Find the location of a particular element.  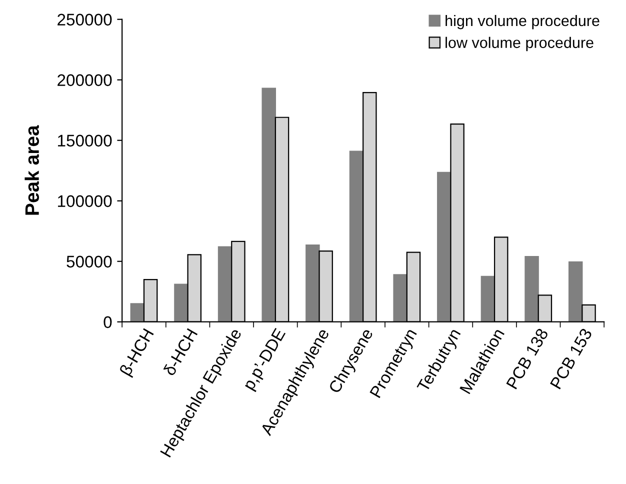

y-axis-title: Peak area is located at coordinates (32, 170).